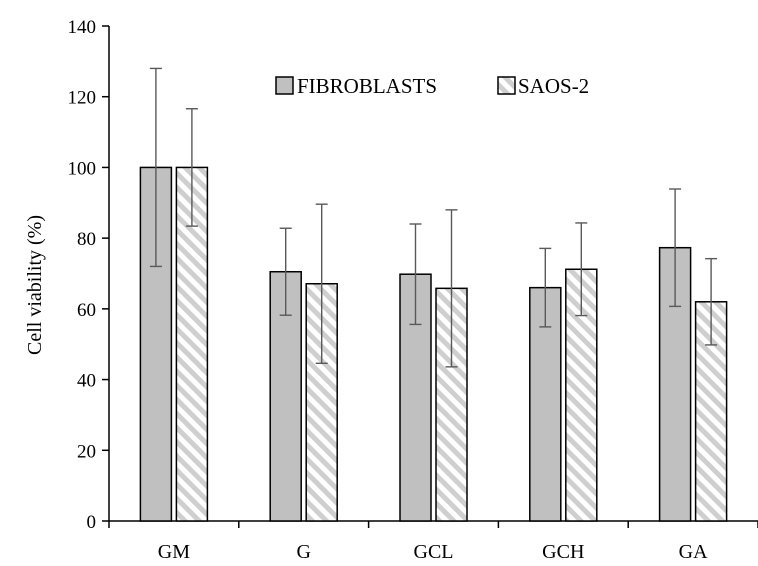 The width and height of the screenshot is (758, 566). Describe the element at coordinates (506, 85) in the screenshot. I see `legend-swatch-saos2` at that location.